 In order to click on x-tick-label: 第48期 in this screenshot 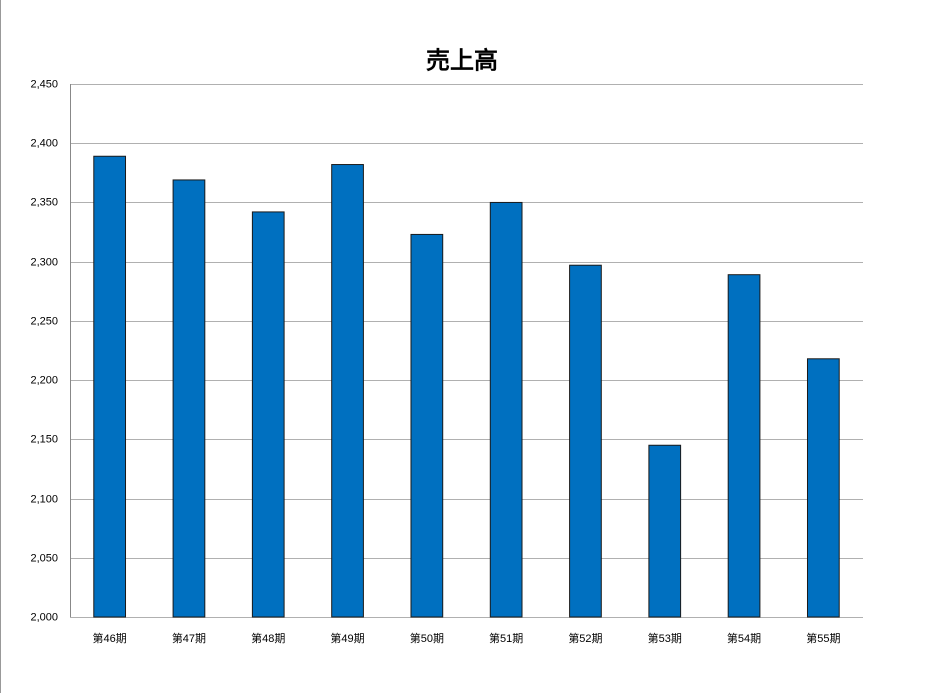, I will do `click(268, 638)`.